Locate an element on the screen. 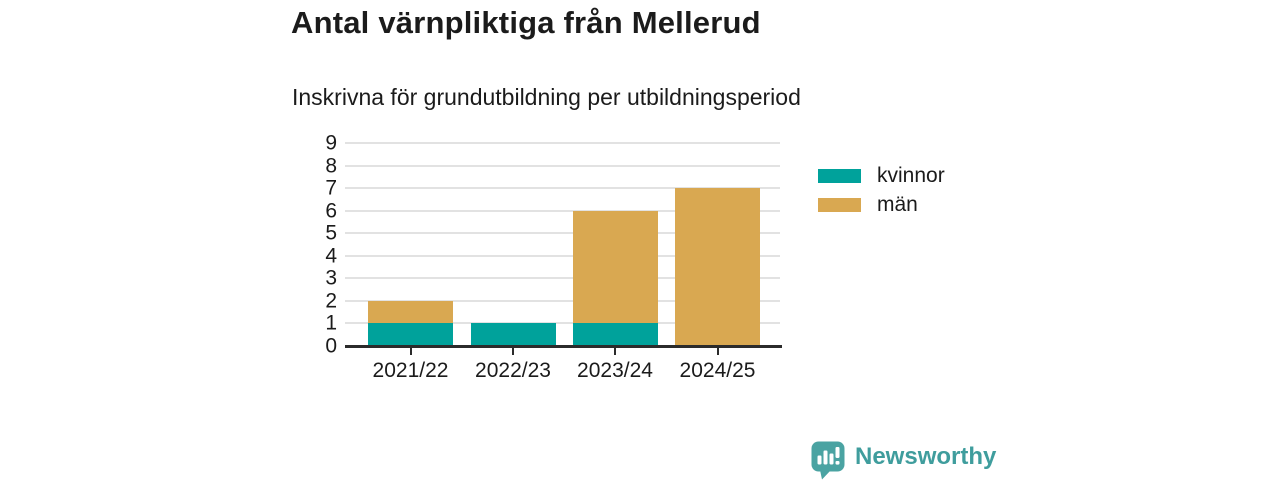 This screenshot has width=1280, height=480. y-axis-tick-label: 7 is located at coordinates (331, 188).